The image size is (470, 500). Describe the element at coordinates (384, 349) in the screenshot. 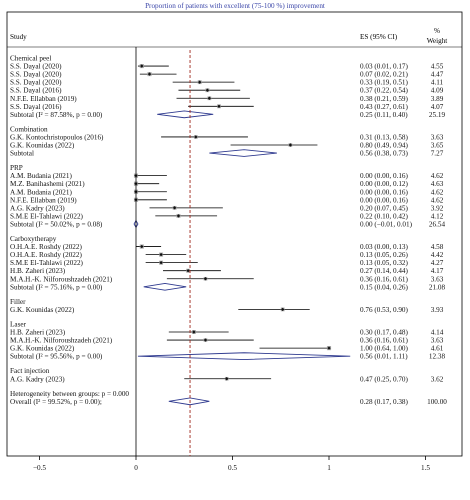

I see `study-es-label: 1.00 (0.64, 1.00)` at that location.